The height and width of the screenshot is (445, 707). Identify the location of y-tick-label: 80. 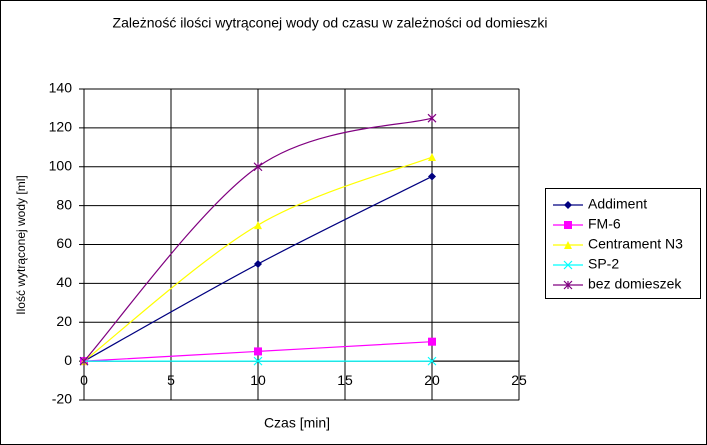
(64, 204).